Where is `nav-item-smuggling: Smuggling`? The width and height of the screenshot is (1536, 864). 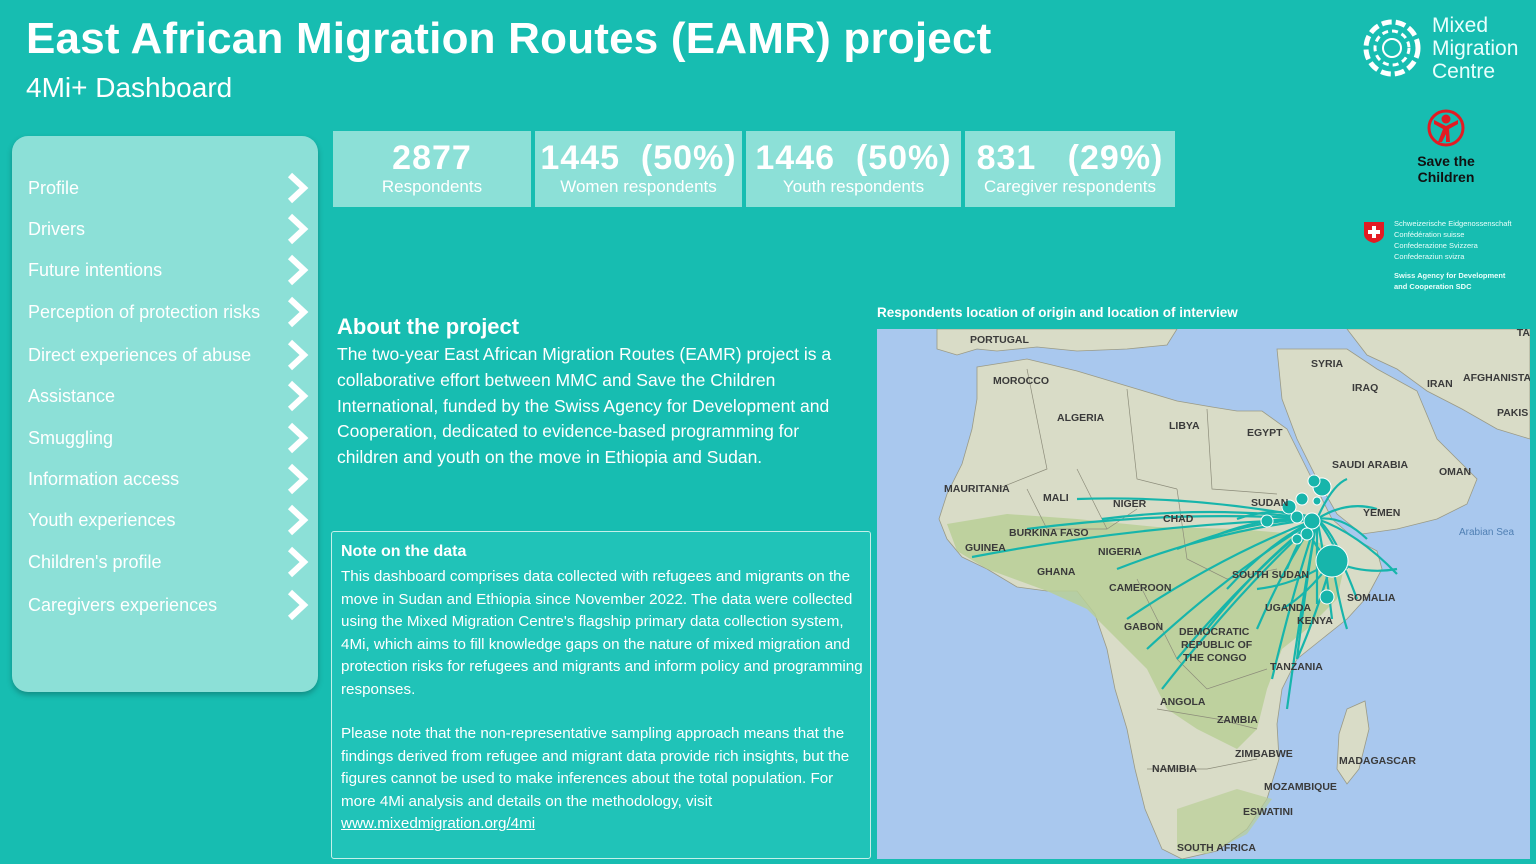
nav-item-smuggling: Smuggling is located at coordinates (169, 438).